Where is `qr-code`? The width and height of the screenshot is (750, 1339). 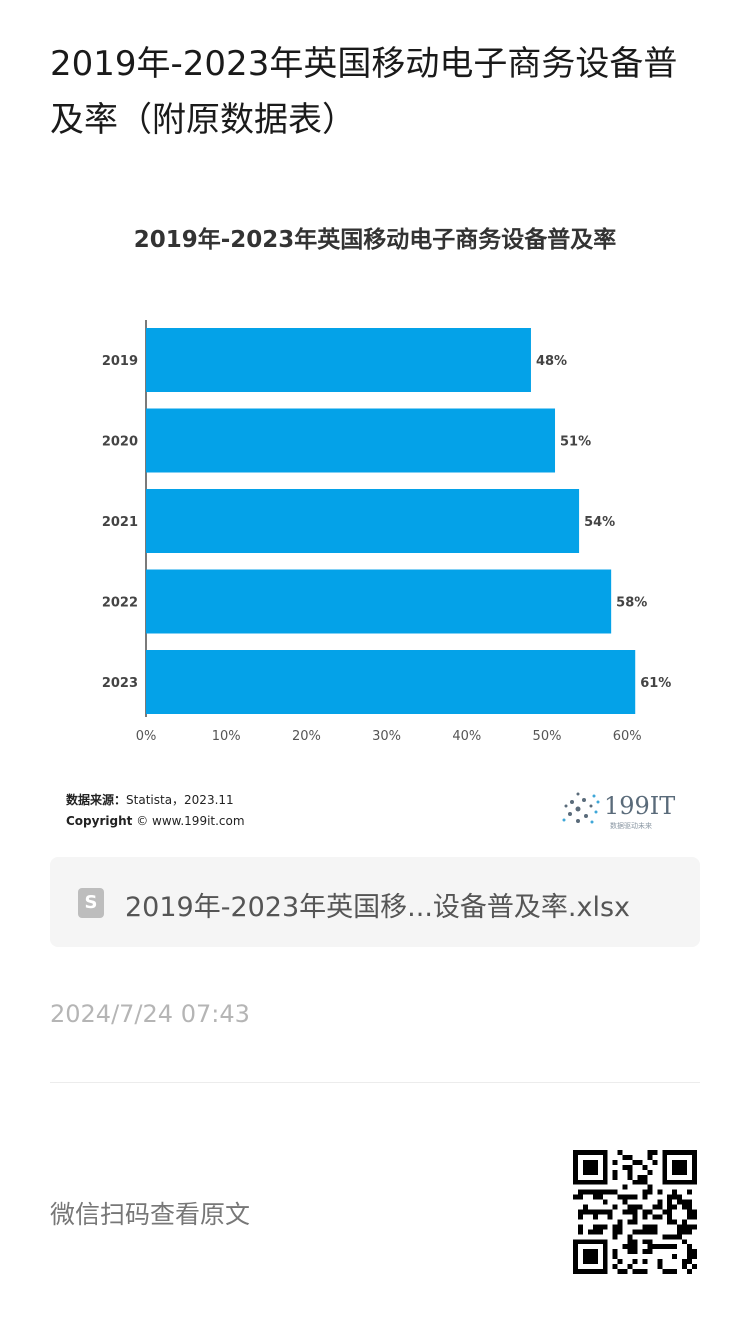 qr-code is located at coordinates (635, 1212).